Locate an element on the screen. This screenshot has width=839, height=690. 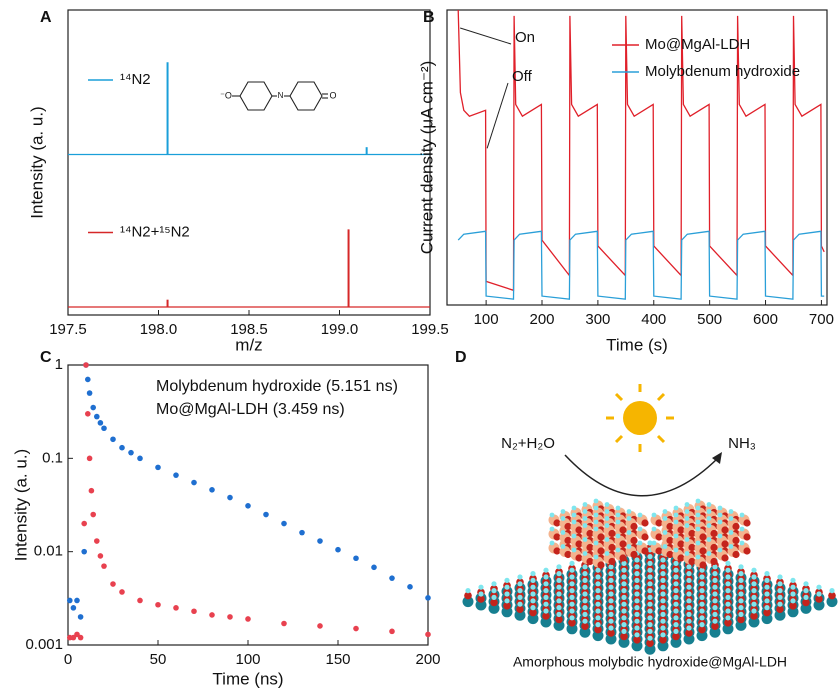
annotation: On is located at coordinates (525, 37).